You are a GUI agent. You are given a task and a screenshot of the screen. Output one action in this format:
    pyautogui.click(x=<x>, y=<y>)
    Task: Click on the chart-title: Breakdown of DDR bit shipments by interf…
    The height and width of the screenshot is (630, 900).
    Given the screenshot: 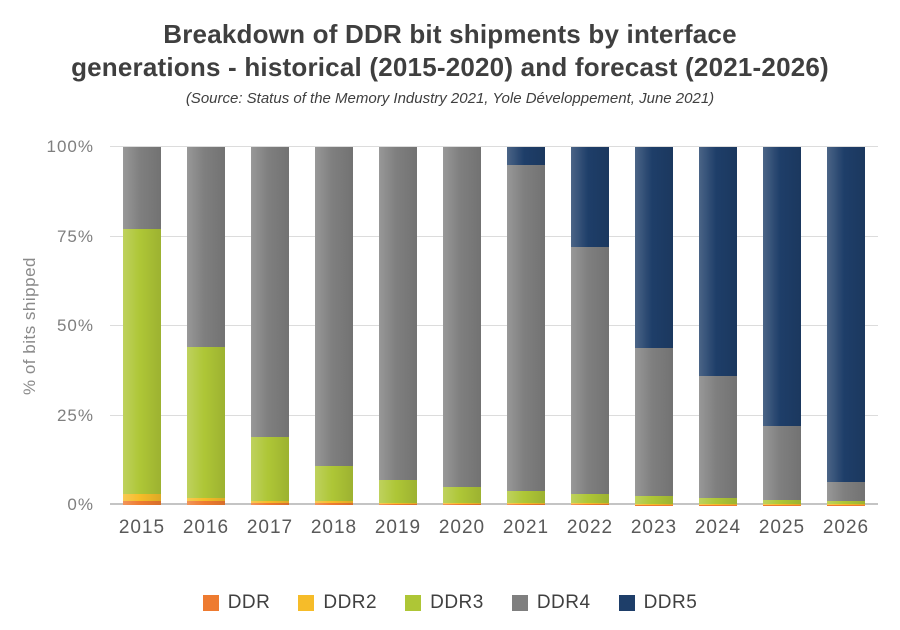 What is the action you would take?
    pyautogui.click(x=450, y=50)
    